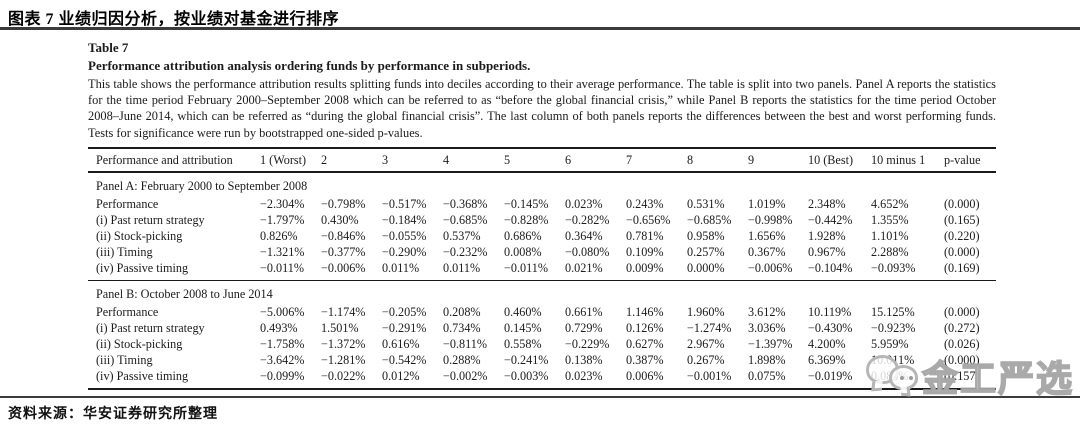 Image resolution: width=1080 pixels, height=429 pixels. Describe the element at coordinates (473, 161) in the screenshot. I see `column-header: 4` at that location.